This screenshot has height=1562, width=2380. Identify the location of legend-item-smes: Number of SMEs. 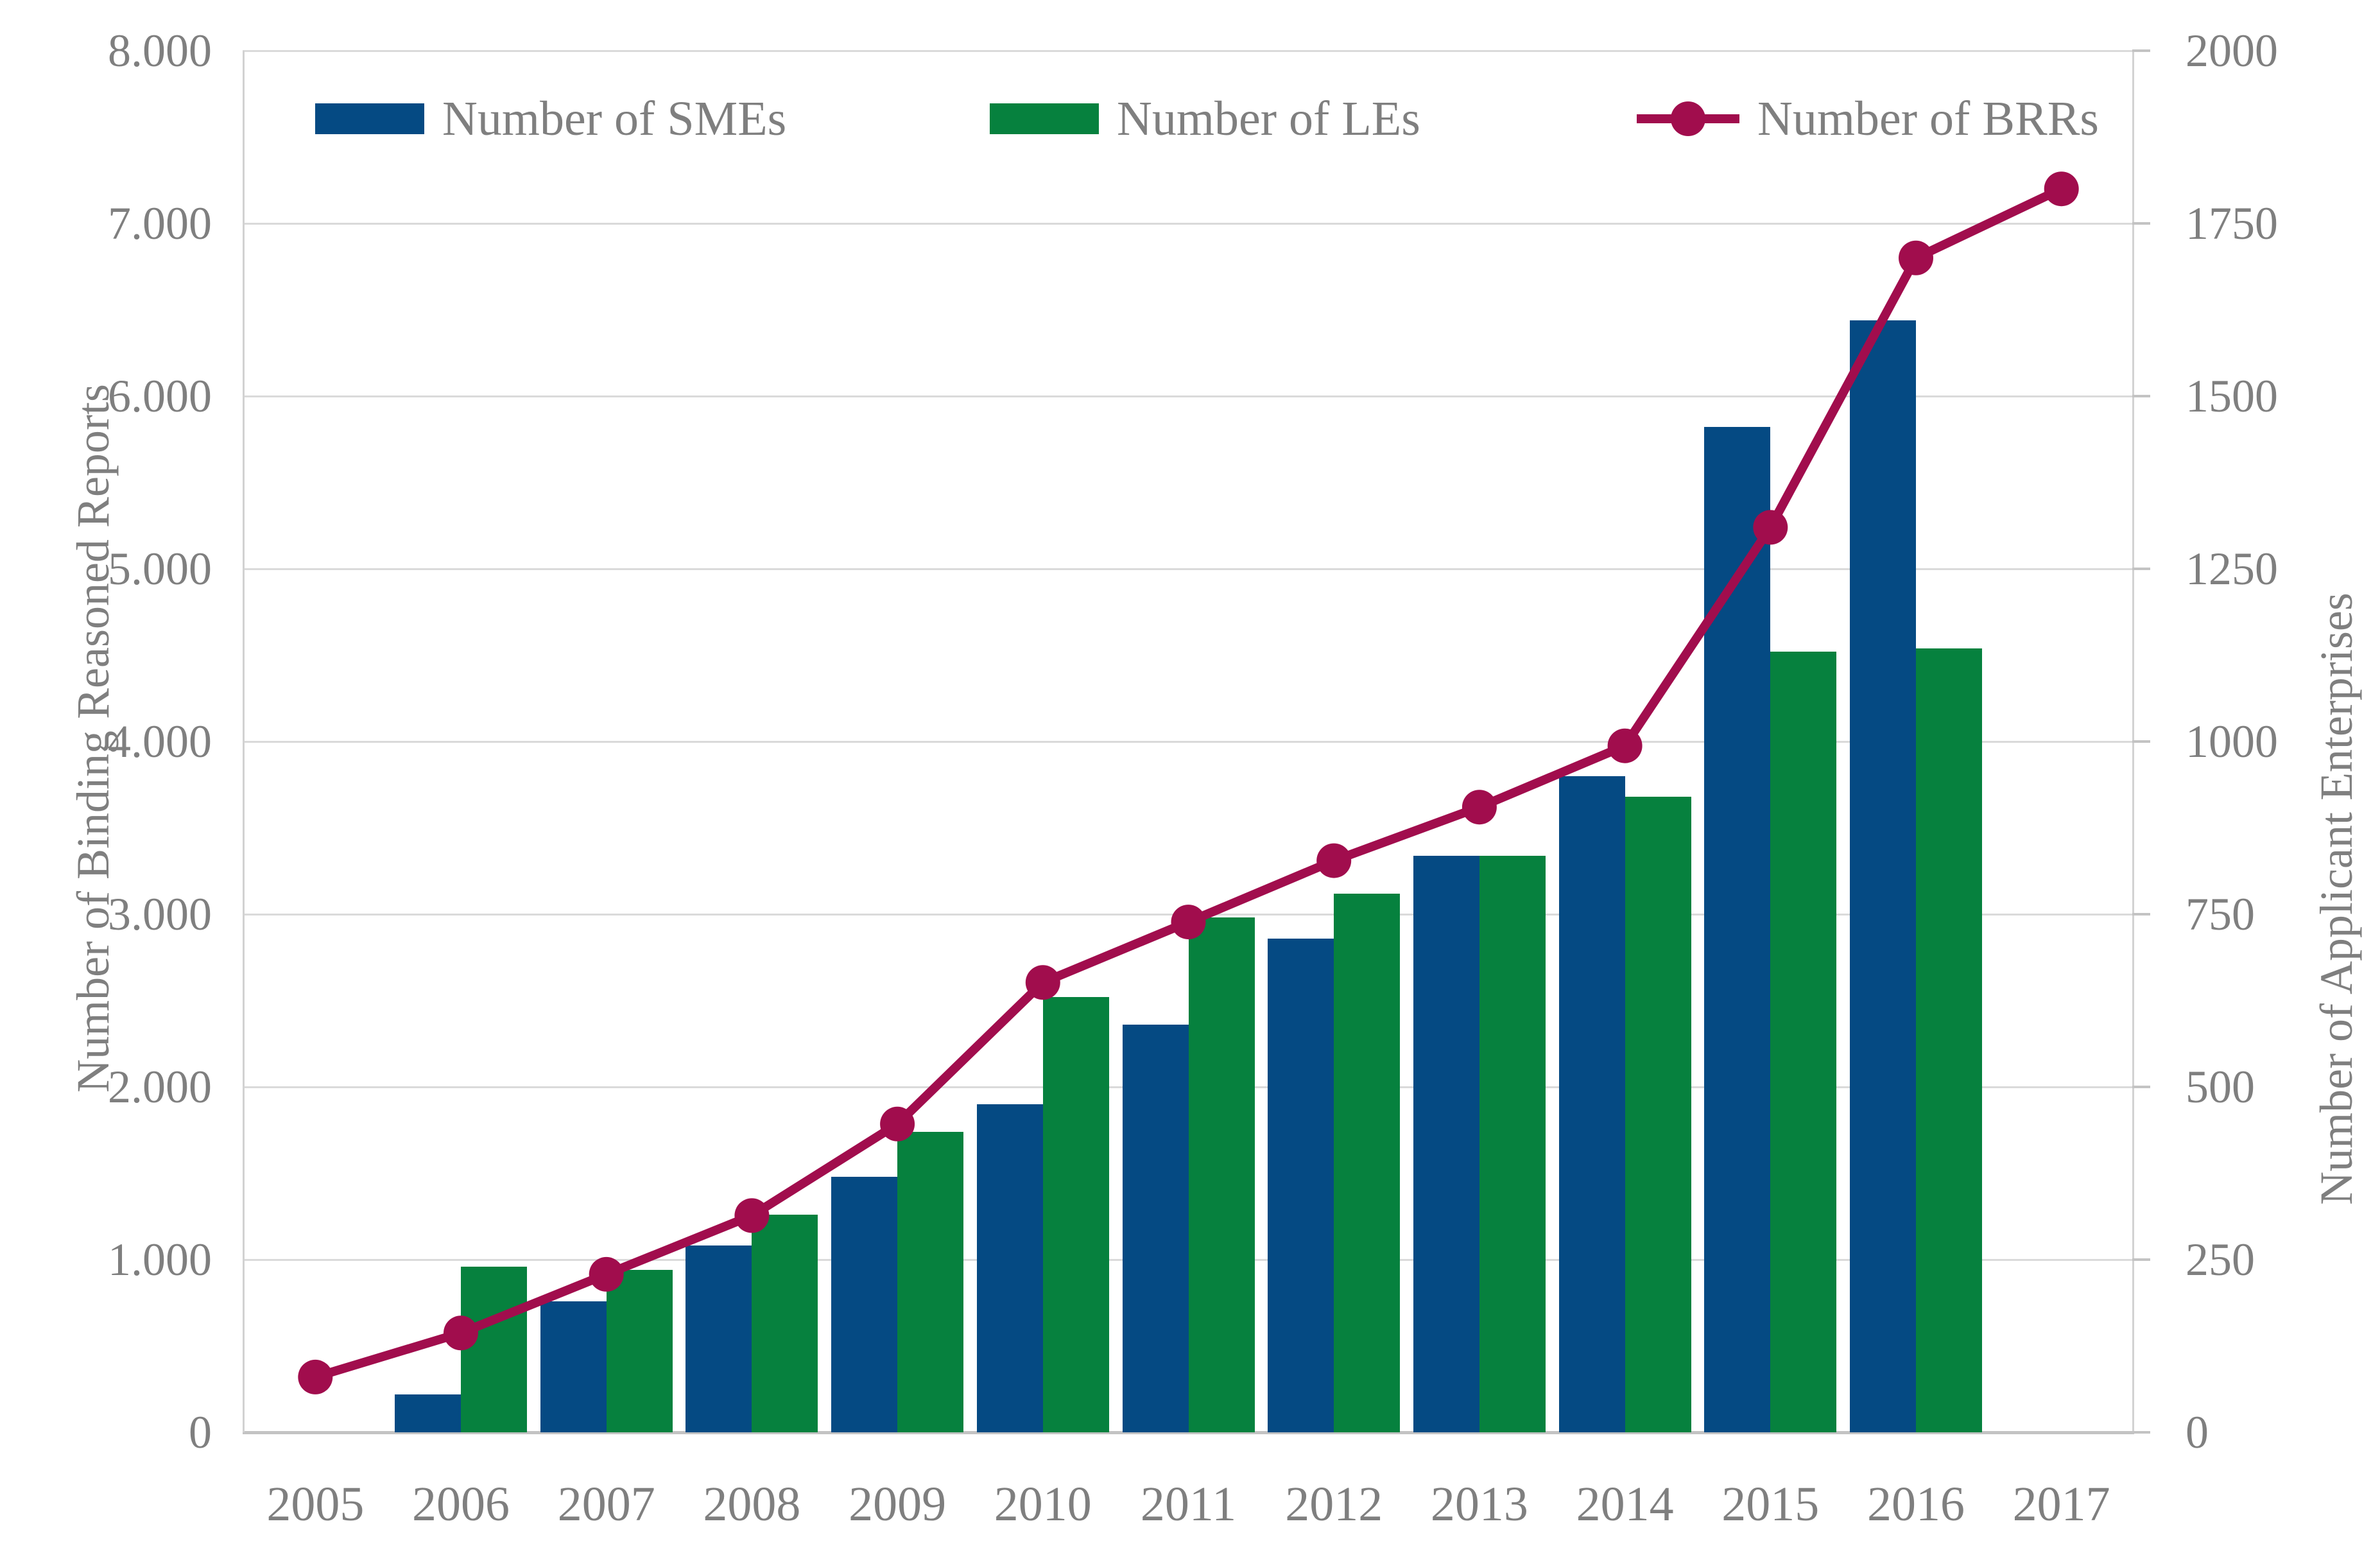
(550, 119).